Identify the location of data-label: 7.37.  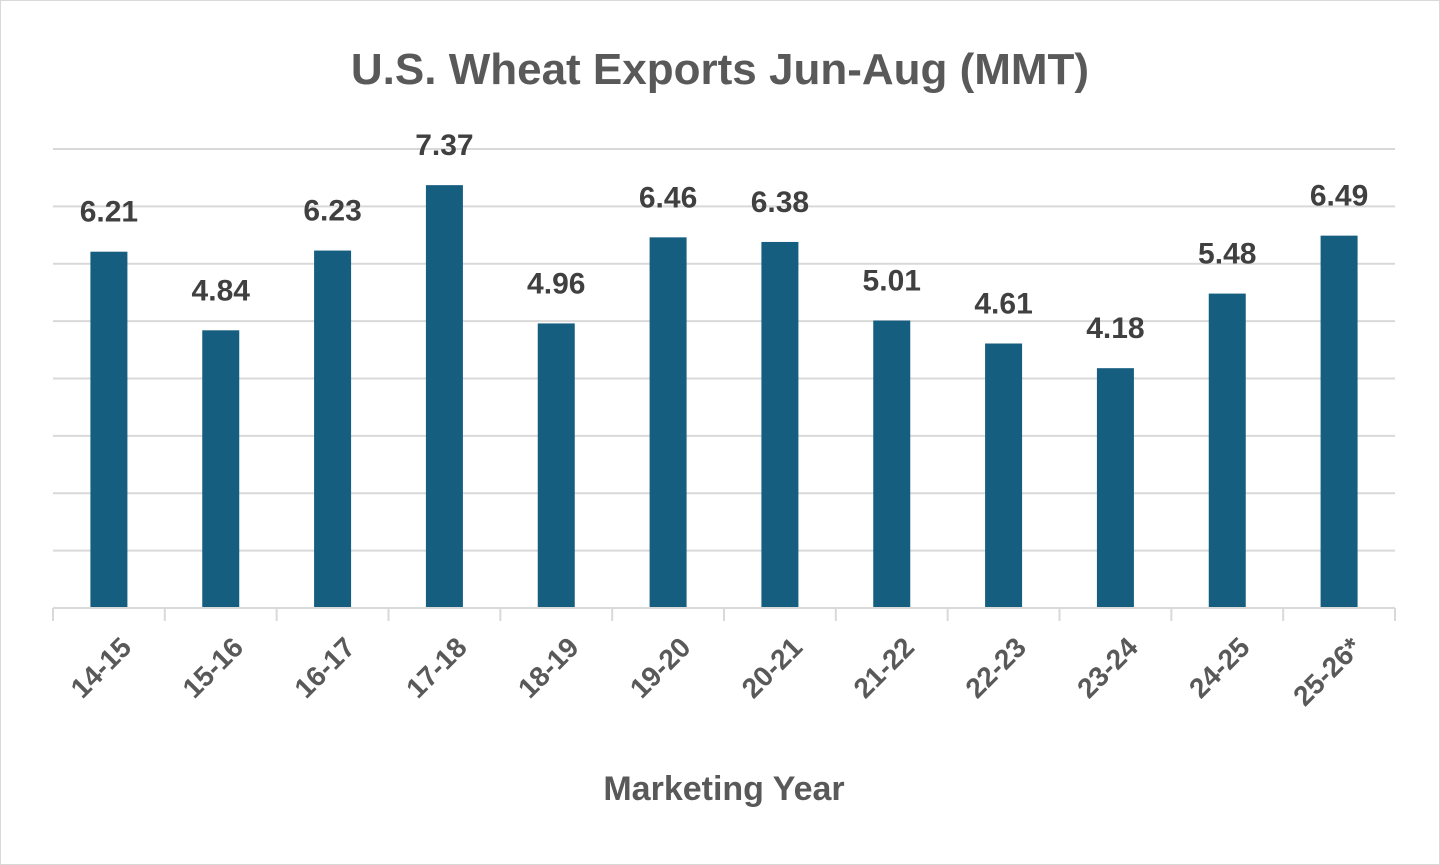
(444, 145).